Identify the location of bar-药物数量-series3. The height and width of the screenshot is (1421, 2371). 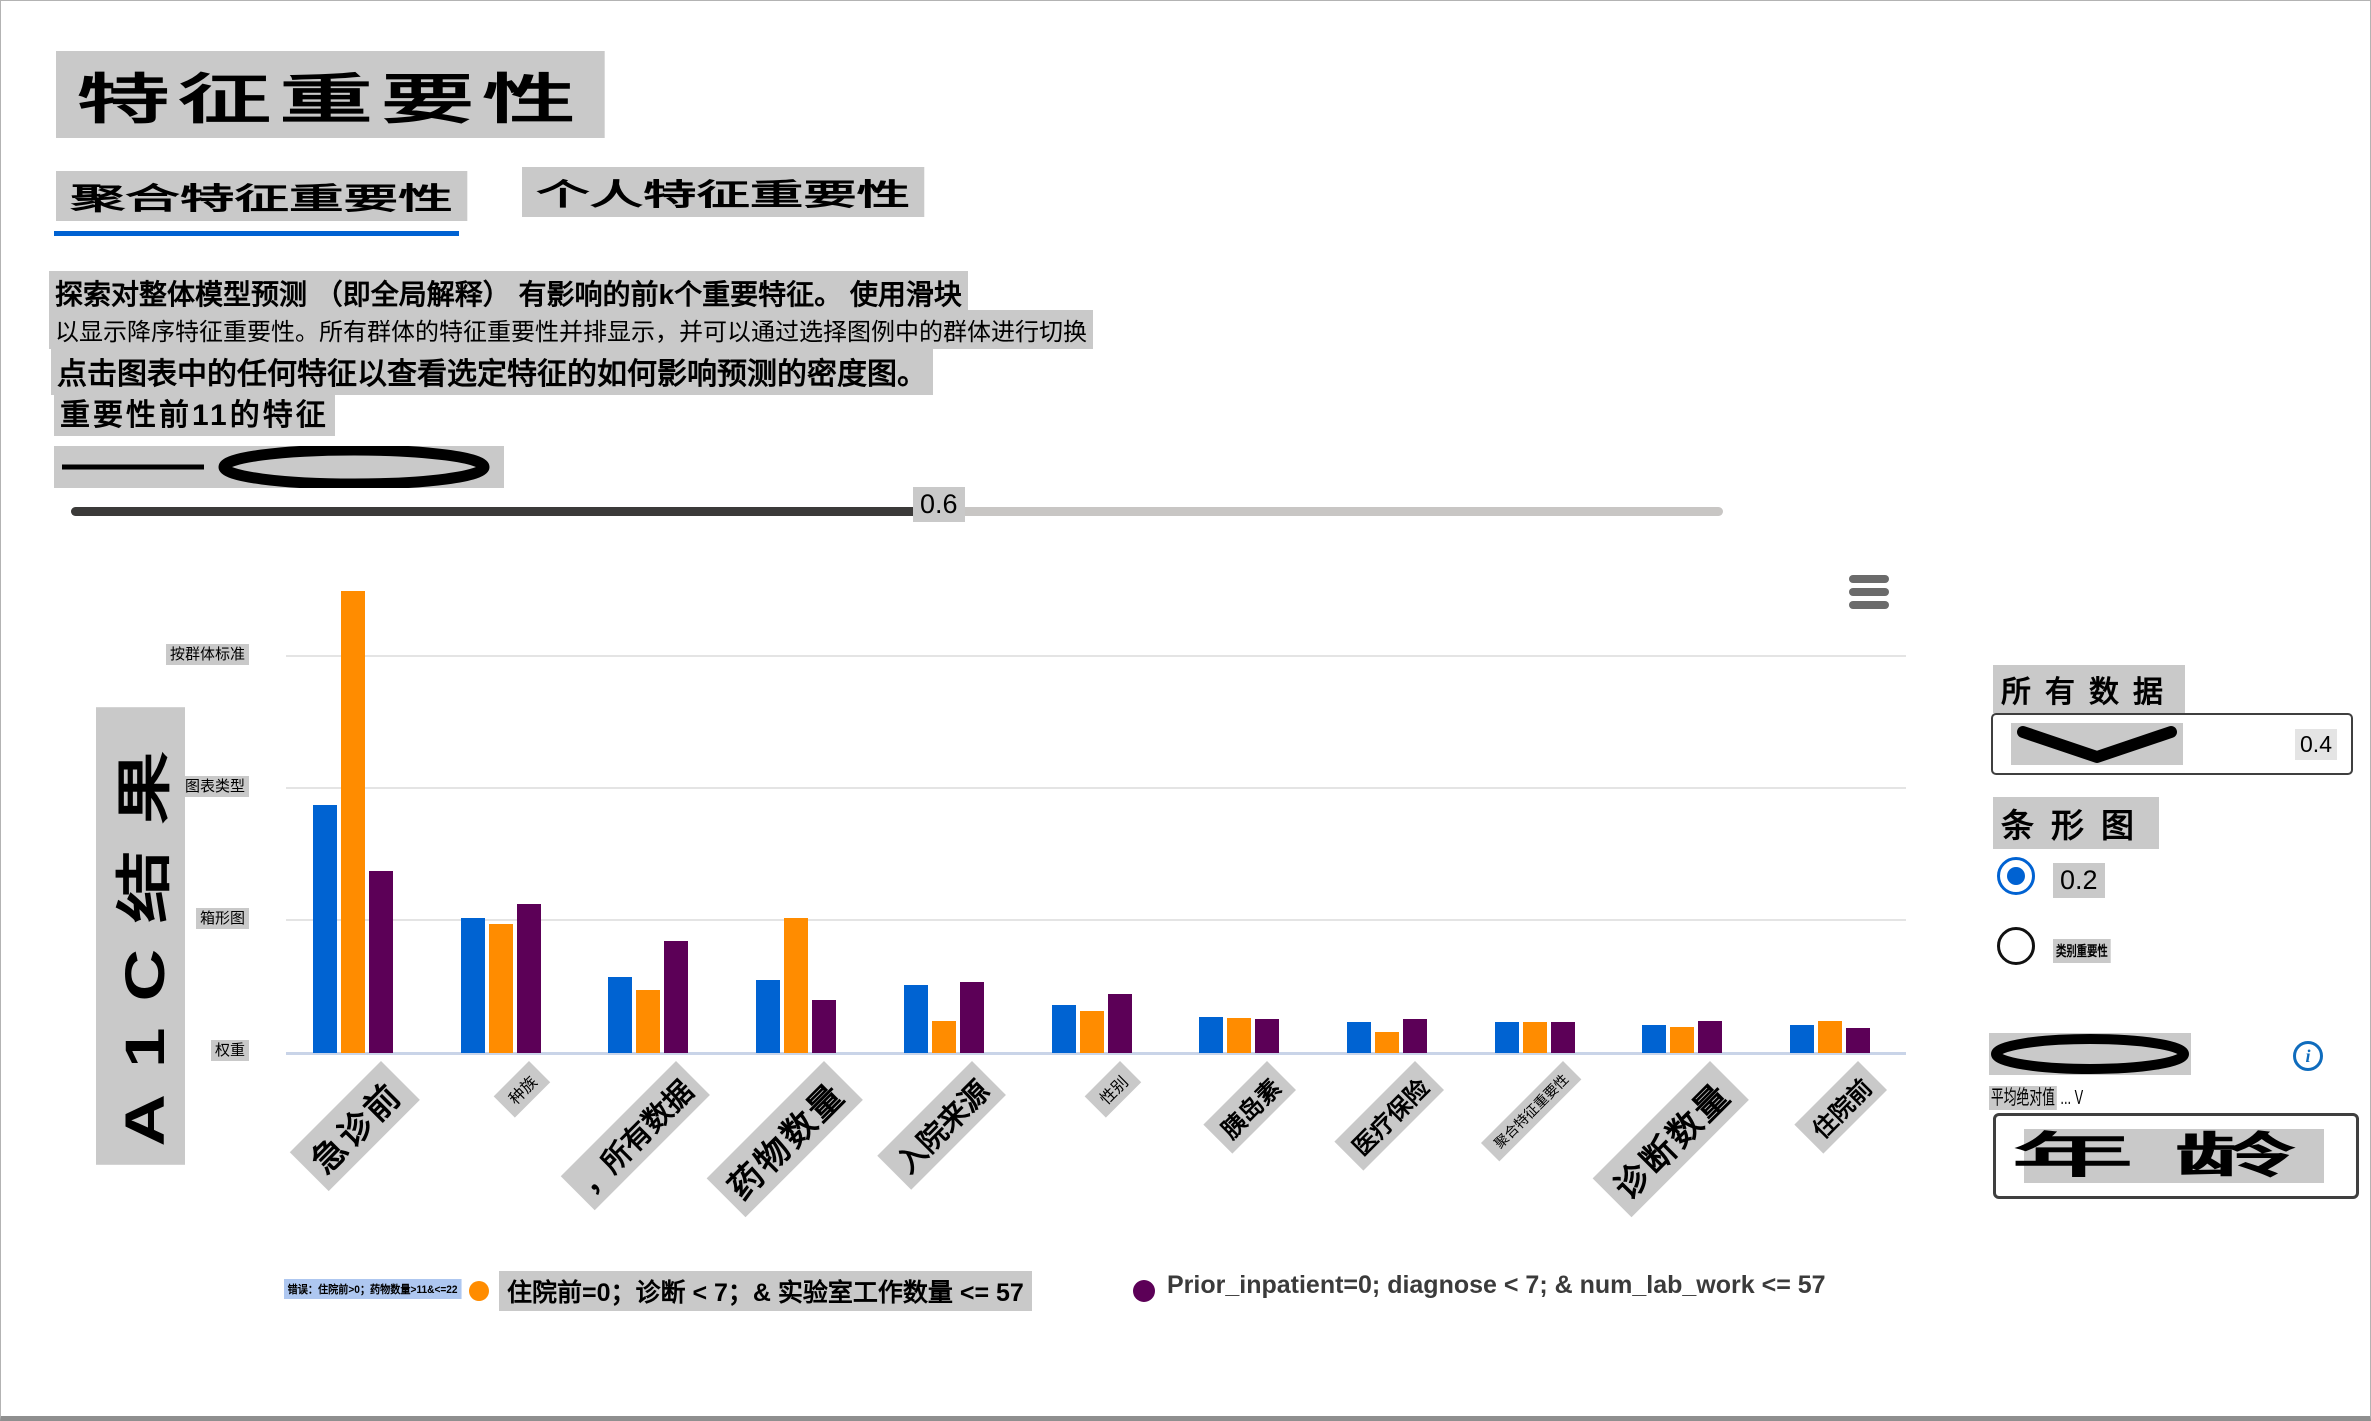
(824, 1026).